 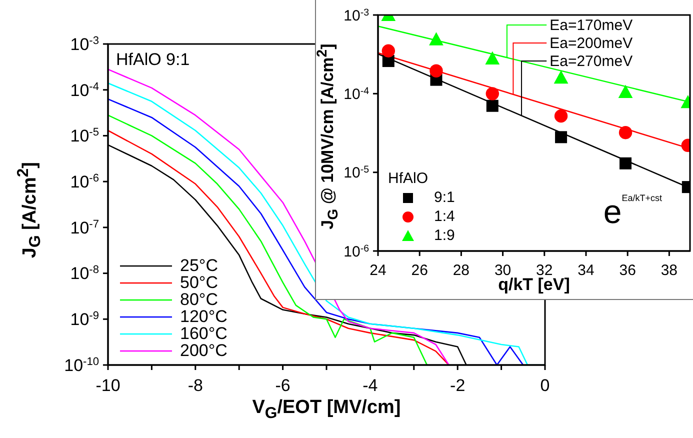 I want to click on y-tick-label: 10$^{-8}$, so click(x=84, y=274).